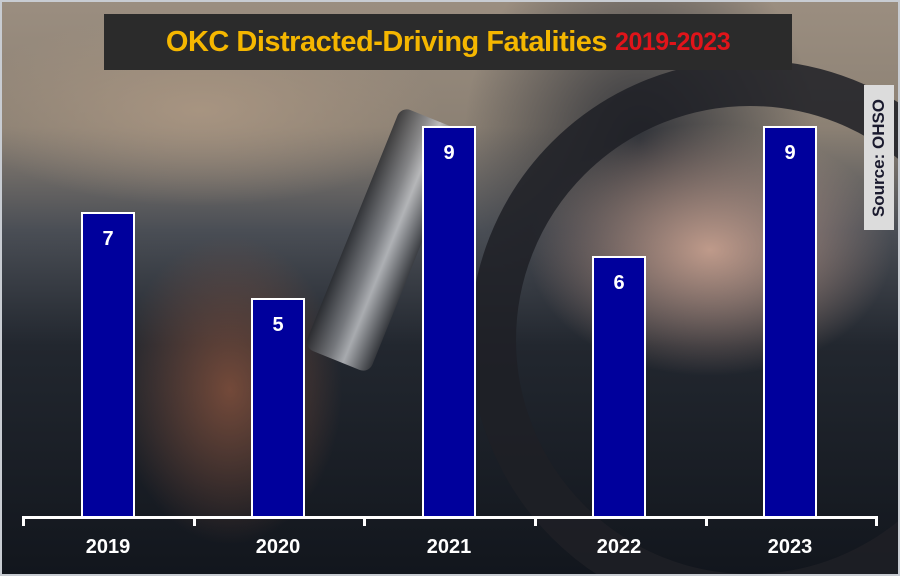 Image resolution: width=900 pixels, height=576 pixels. What do you see at coordinates (790, 547) in the screenshot?
I see `x-axis-label-2023: 2023` at bounding box center [790, 547].